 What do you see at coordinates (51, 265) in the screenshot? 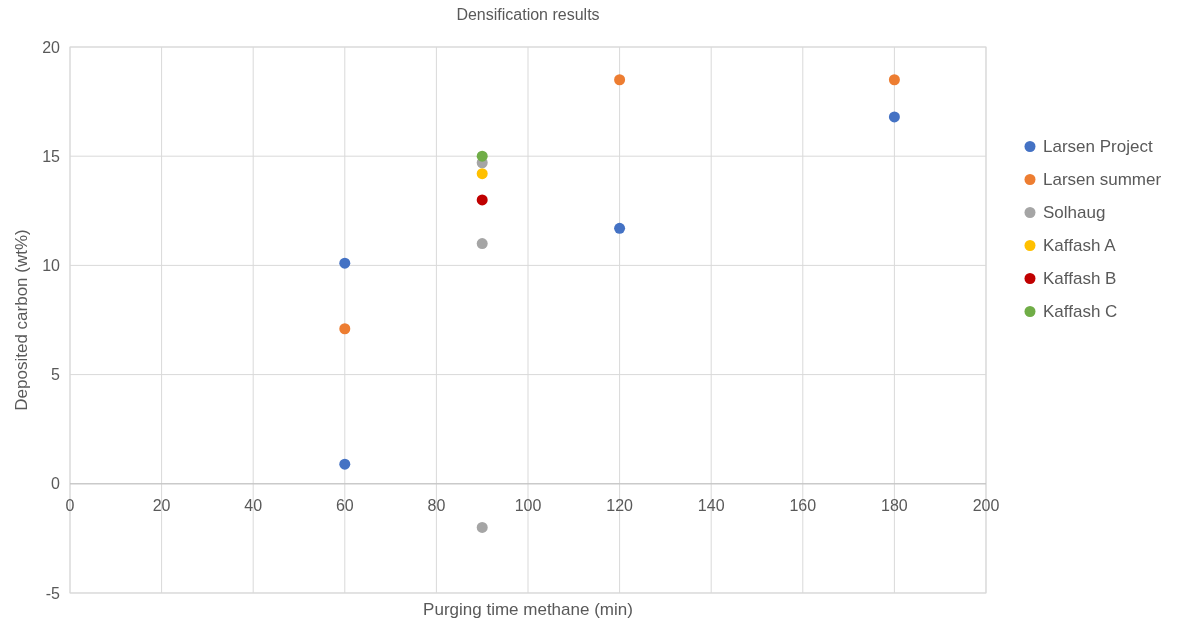
I see `y-tick-label: 10` at bounding box center [51, 265].